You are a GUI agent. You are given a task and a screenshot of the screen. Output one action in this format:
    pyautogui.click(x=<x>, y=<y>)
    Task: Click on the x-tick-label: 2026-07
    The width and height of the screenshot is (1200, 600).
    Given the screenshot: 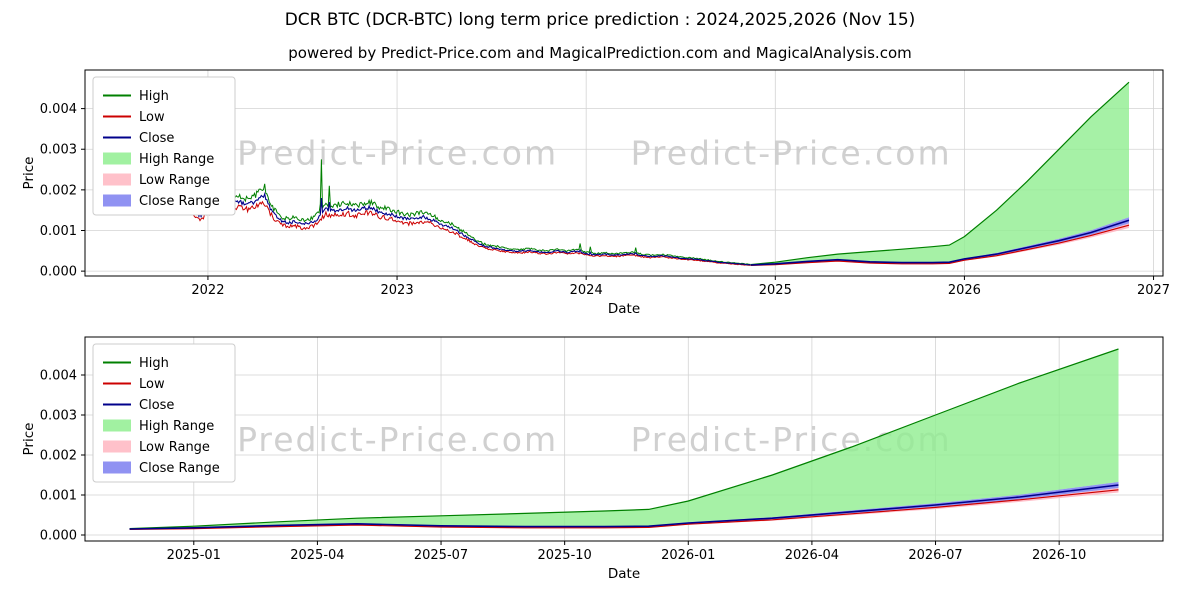 What is the action you would take?
    pyautogui.click(x=935, y=555)
    